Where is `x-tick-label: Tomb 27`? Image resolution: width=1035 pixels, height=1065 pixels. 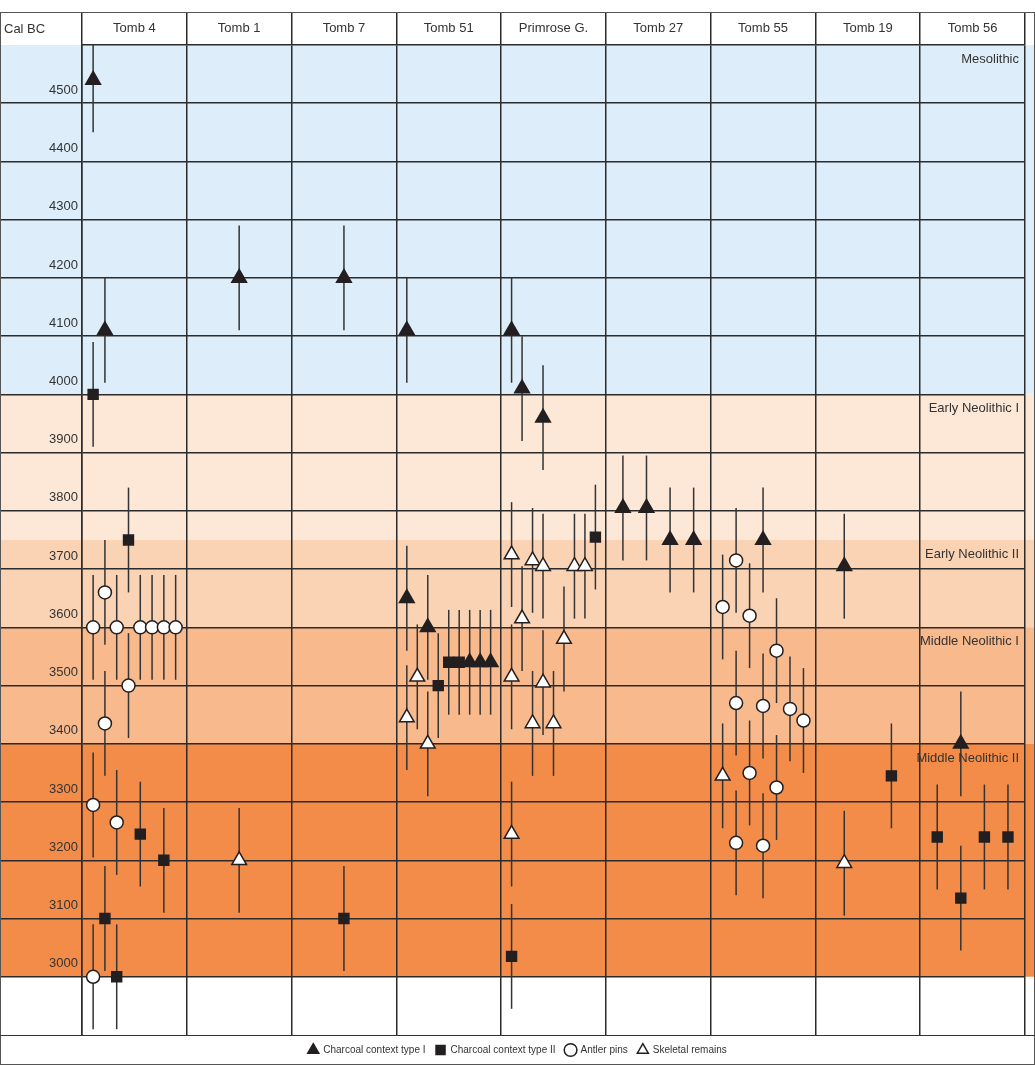
x-tick-label: Tomb 27 is located at coordinates (658, 27).